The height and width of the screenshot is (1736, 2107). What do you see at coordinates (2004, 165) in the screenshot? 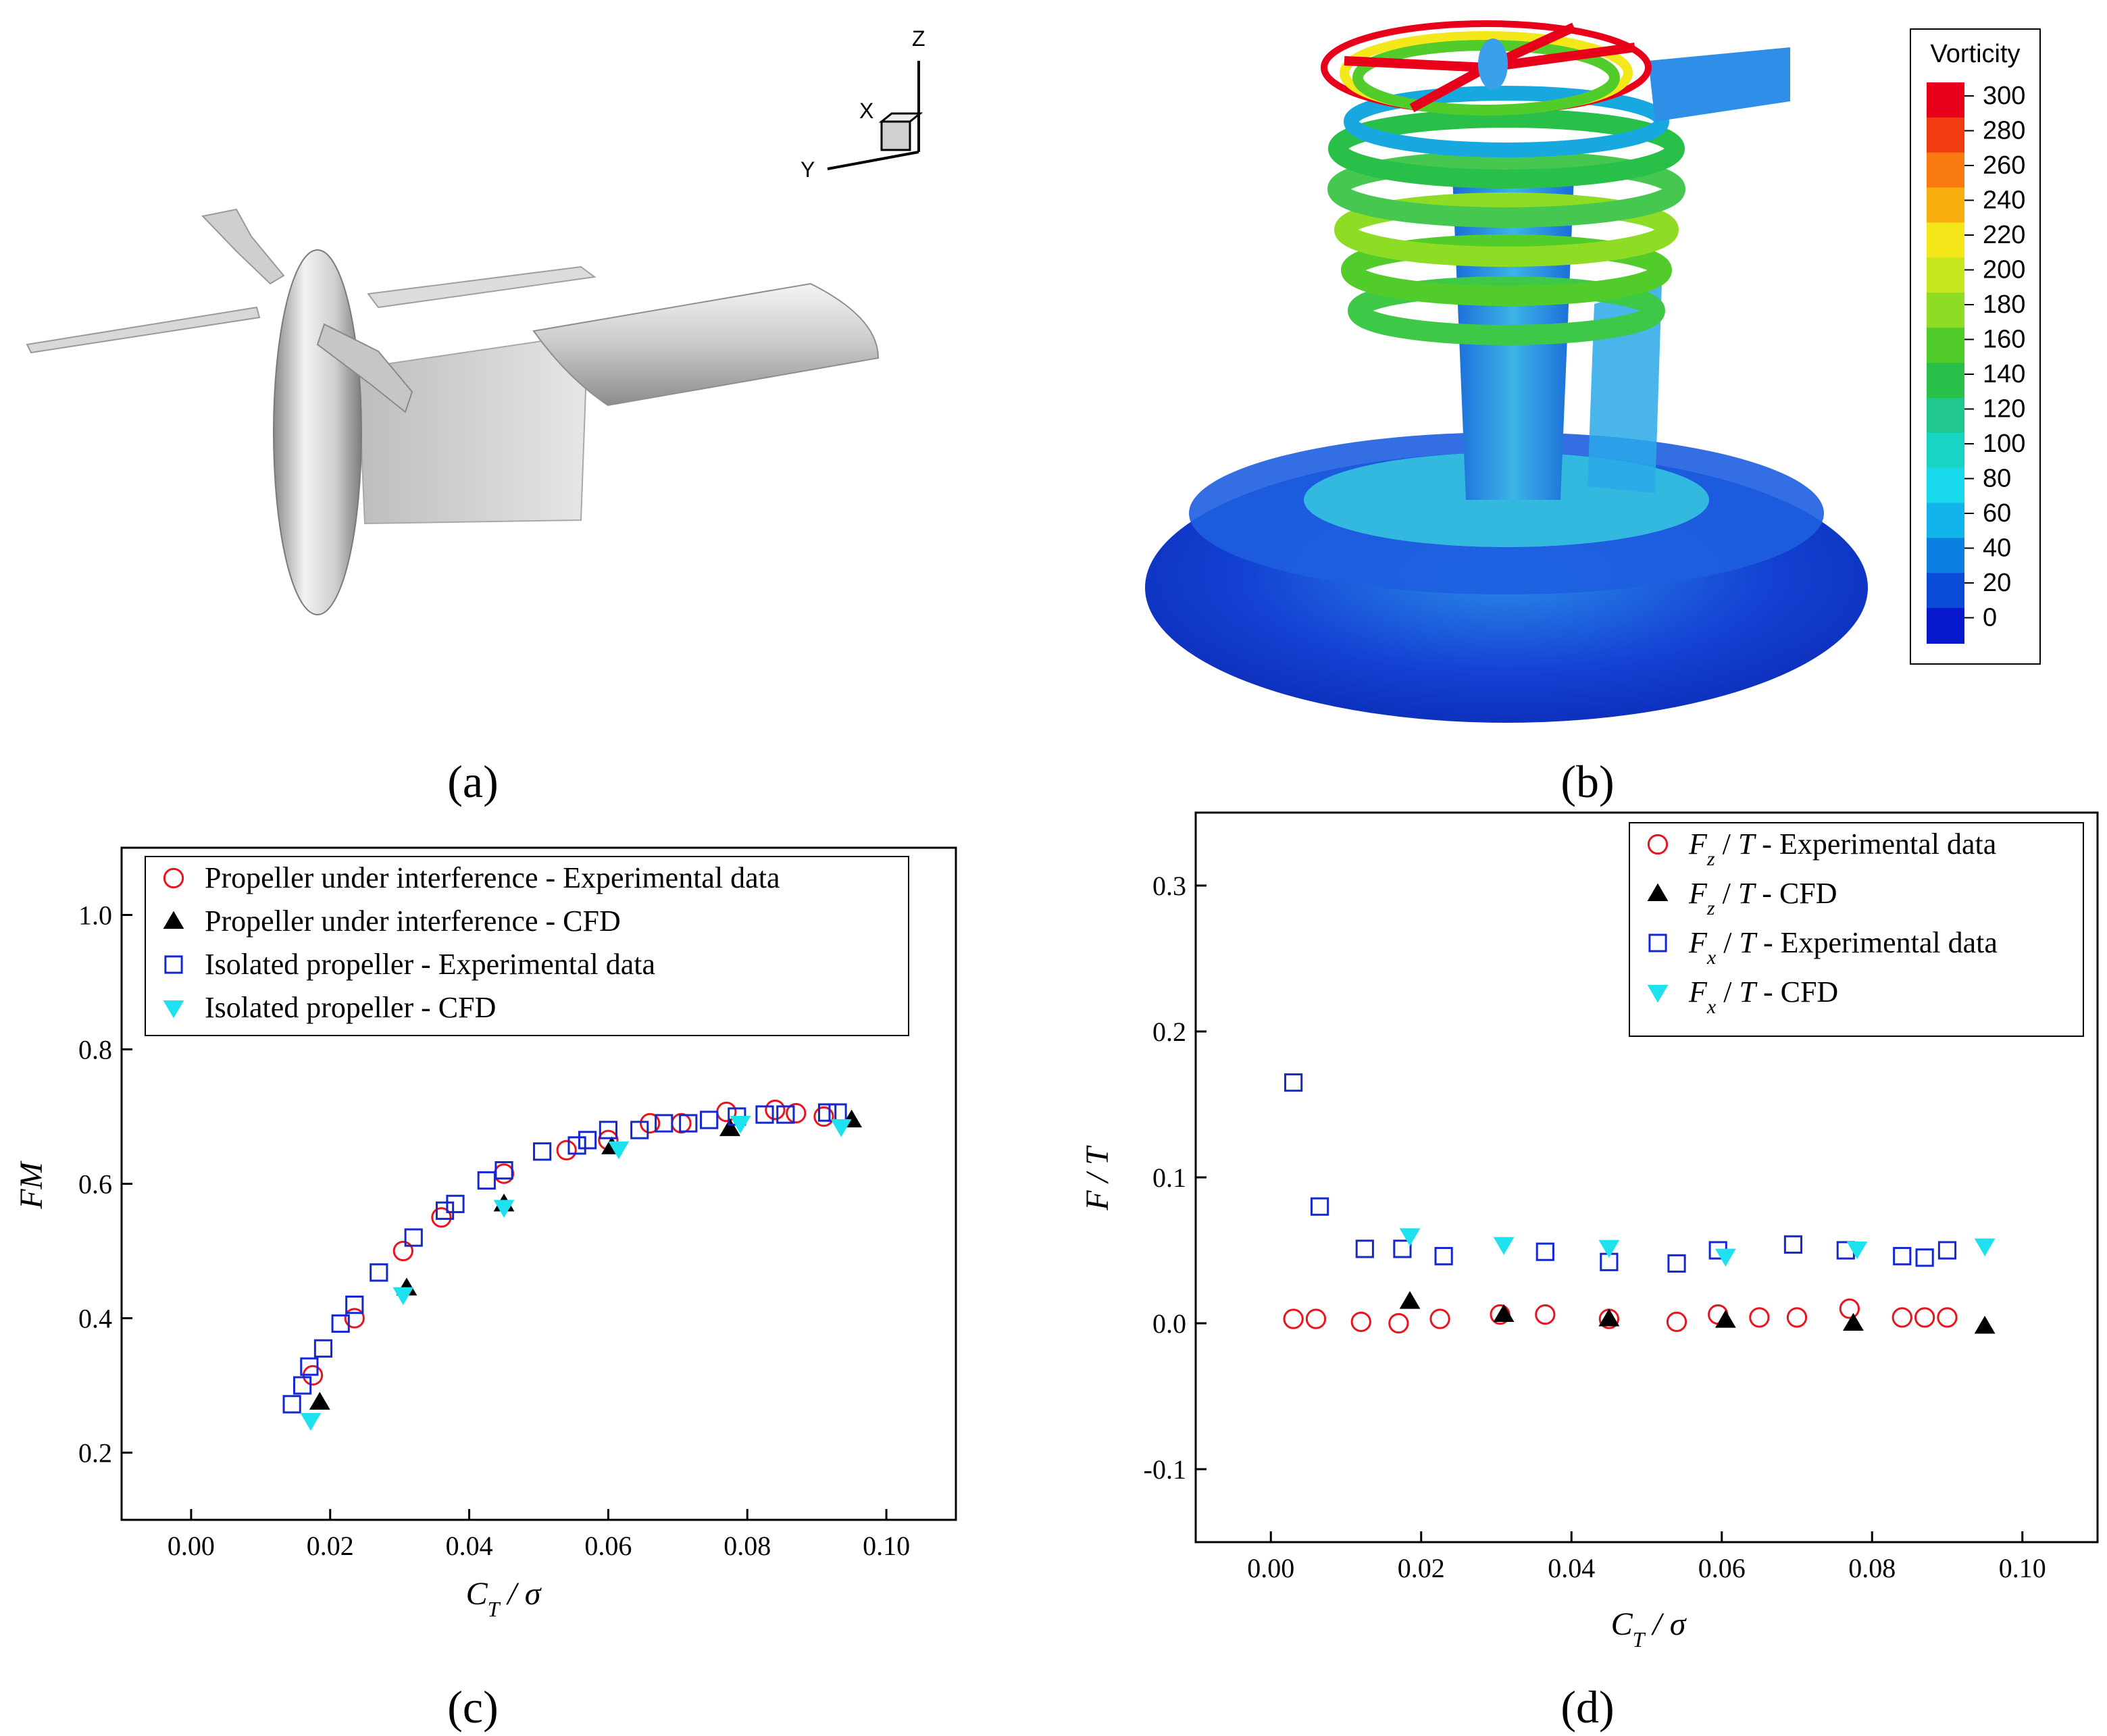
I see `colorbar-tick-label: 260` at bounding box center [2004, 165].